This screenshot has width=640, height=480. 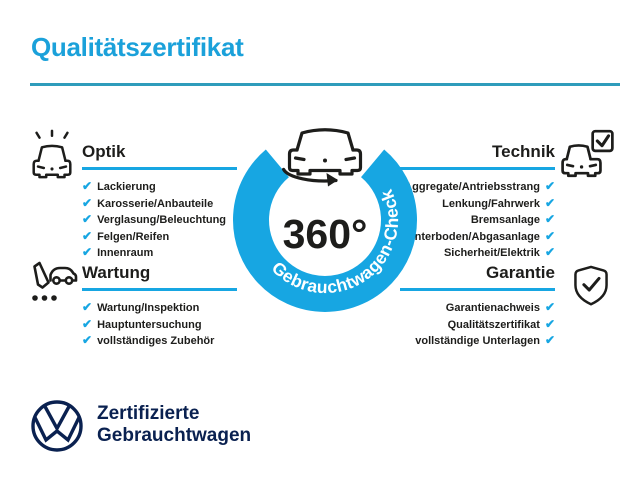 I want to click on car-rotation-icon, so click(x=322, y=157).